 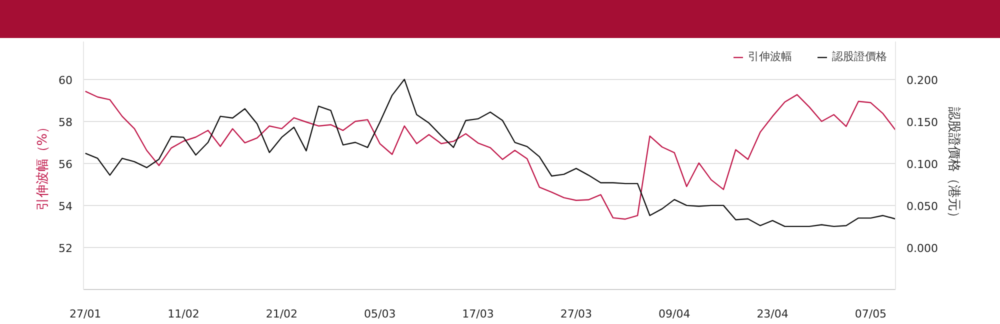 I want to click on x-tick-label: 17/03, so click(x=478, y=314).